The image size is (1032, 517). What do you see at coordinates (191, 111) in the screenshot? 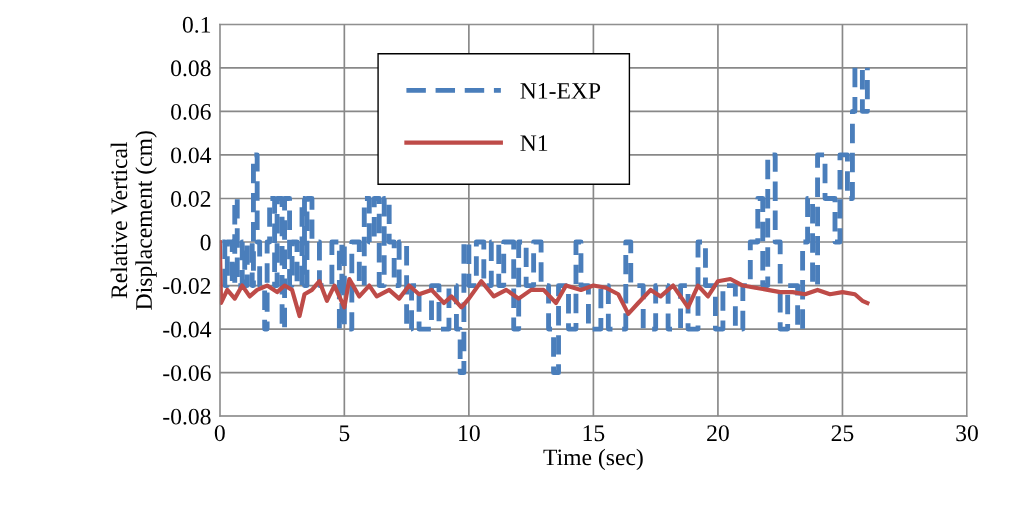
I see `y-tick-label: 0.06` at bounding box center [191, 111].